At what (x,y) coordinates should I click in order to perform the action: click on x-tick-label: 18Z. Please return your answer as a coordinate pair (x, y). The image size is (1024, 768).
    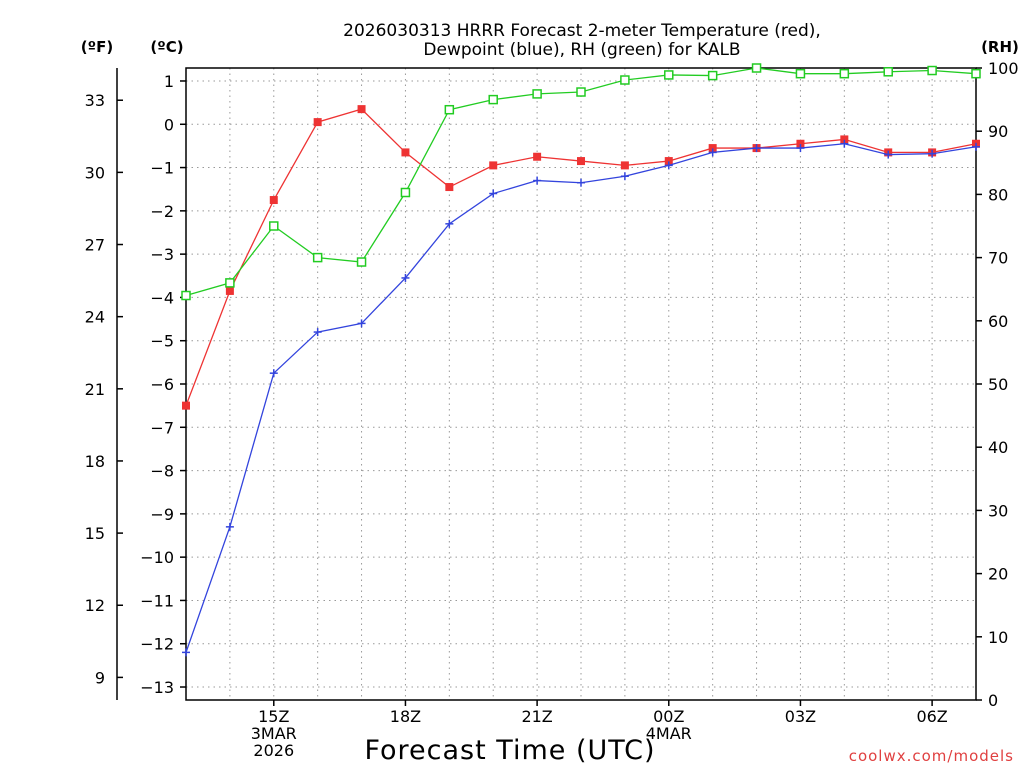
    Looking at the image, I should click on (405, 716).